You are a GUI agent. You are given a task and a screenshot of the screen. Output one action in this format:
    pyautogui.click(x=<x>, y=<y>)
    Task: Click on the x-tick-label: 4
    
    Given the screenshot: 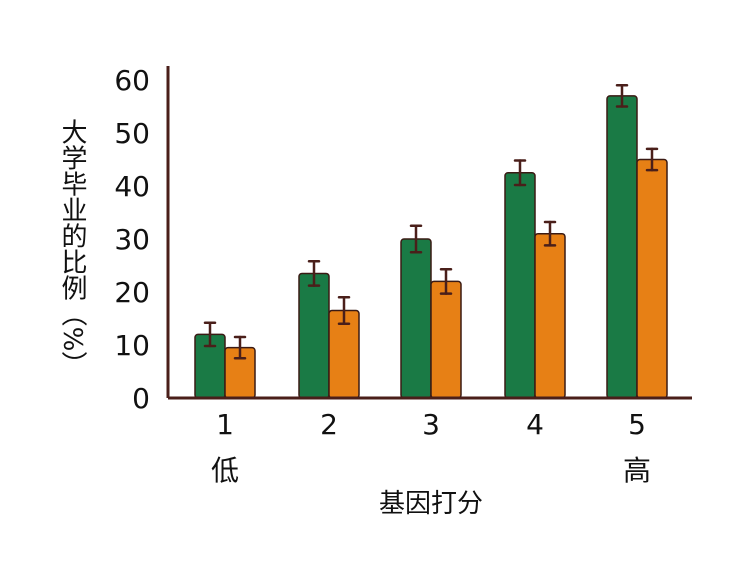 What is the action you would take?
    pyautogui.click(x=535, y=424)
    